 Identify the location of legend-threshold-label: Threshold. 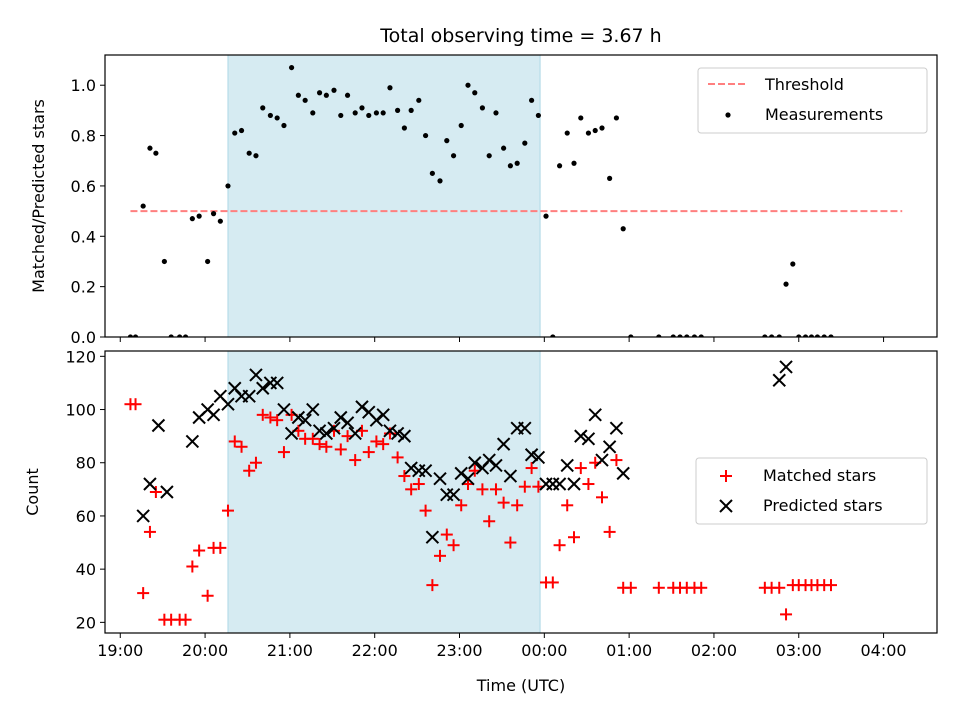
(804, 84).